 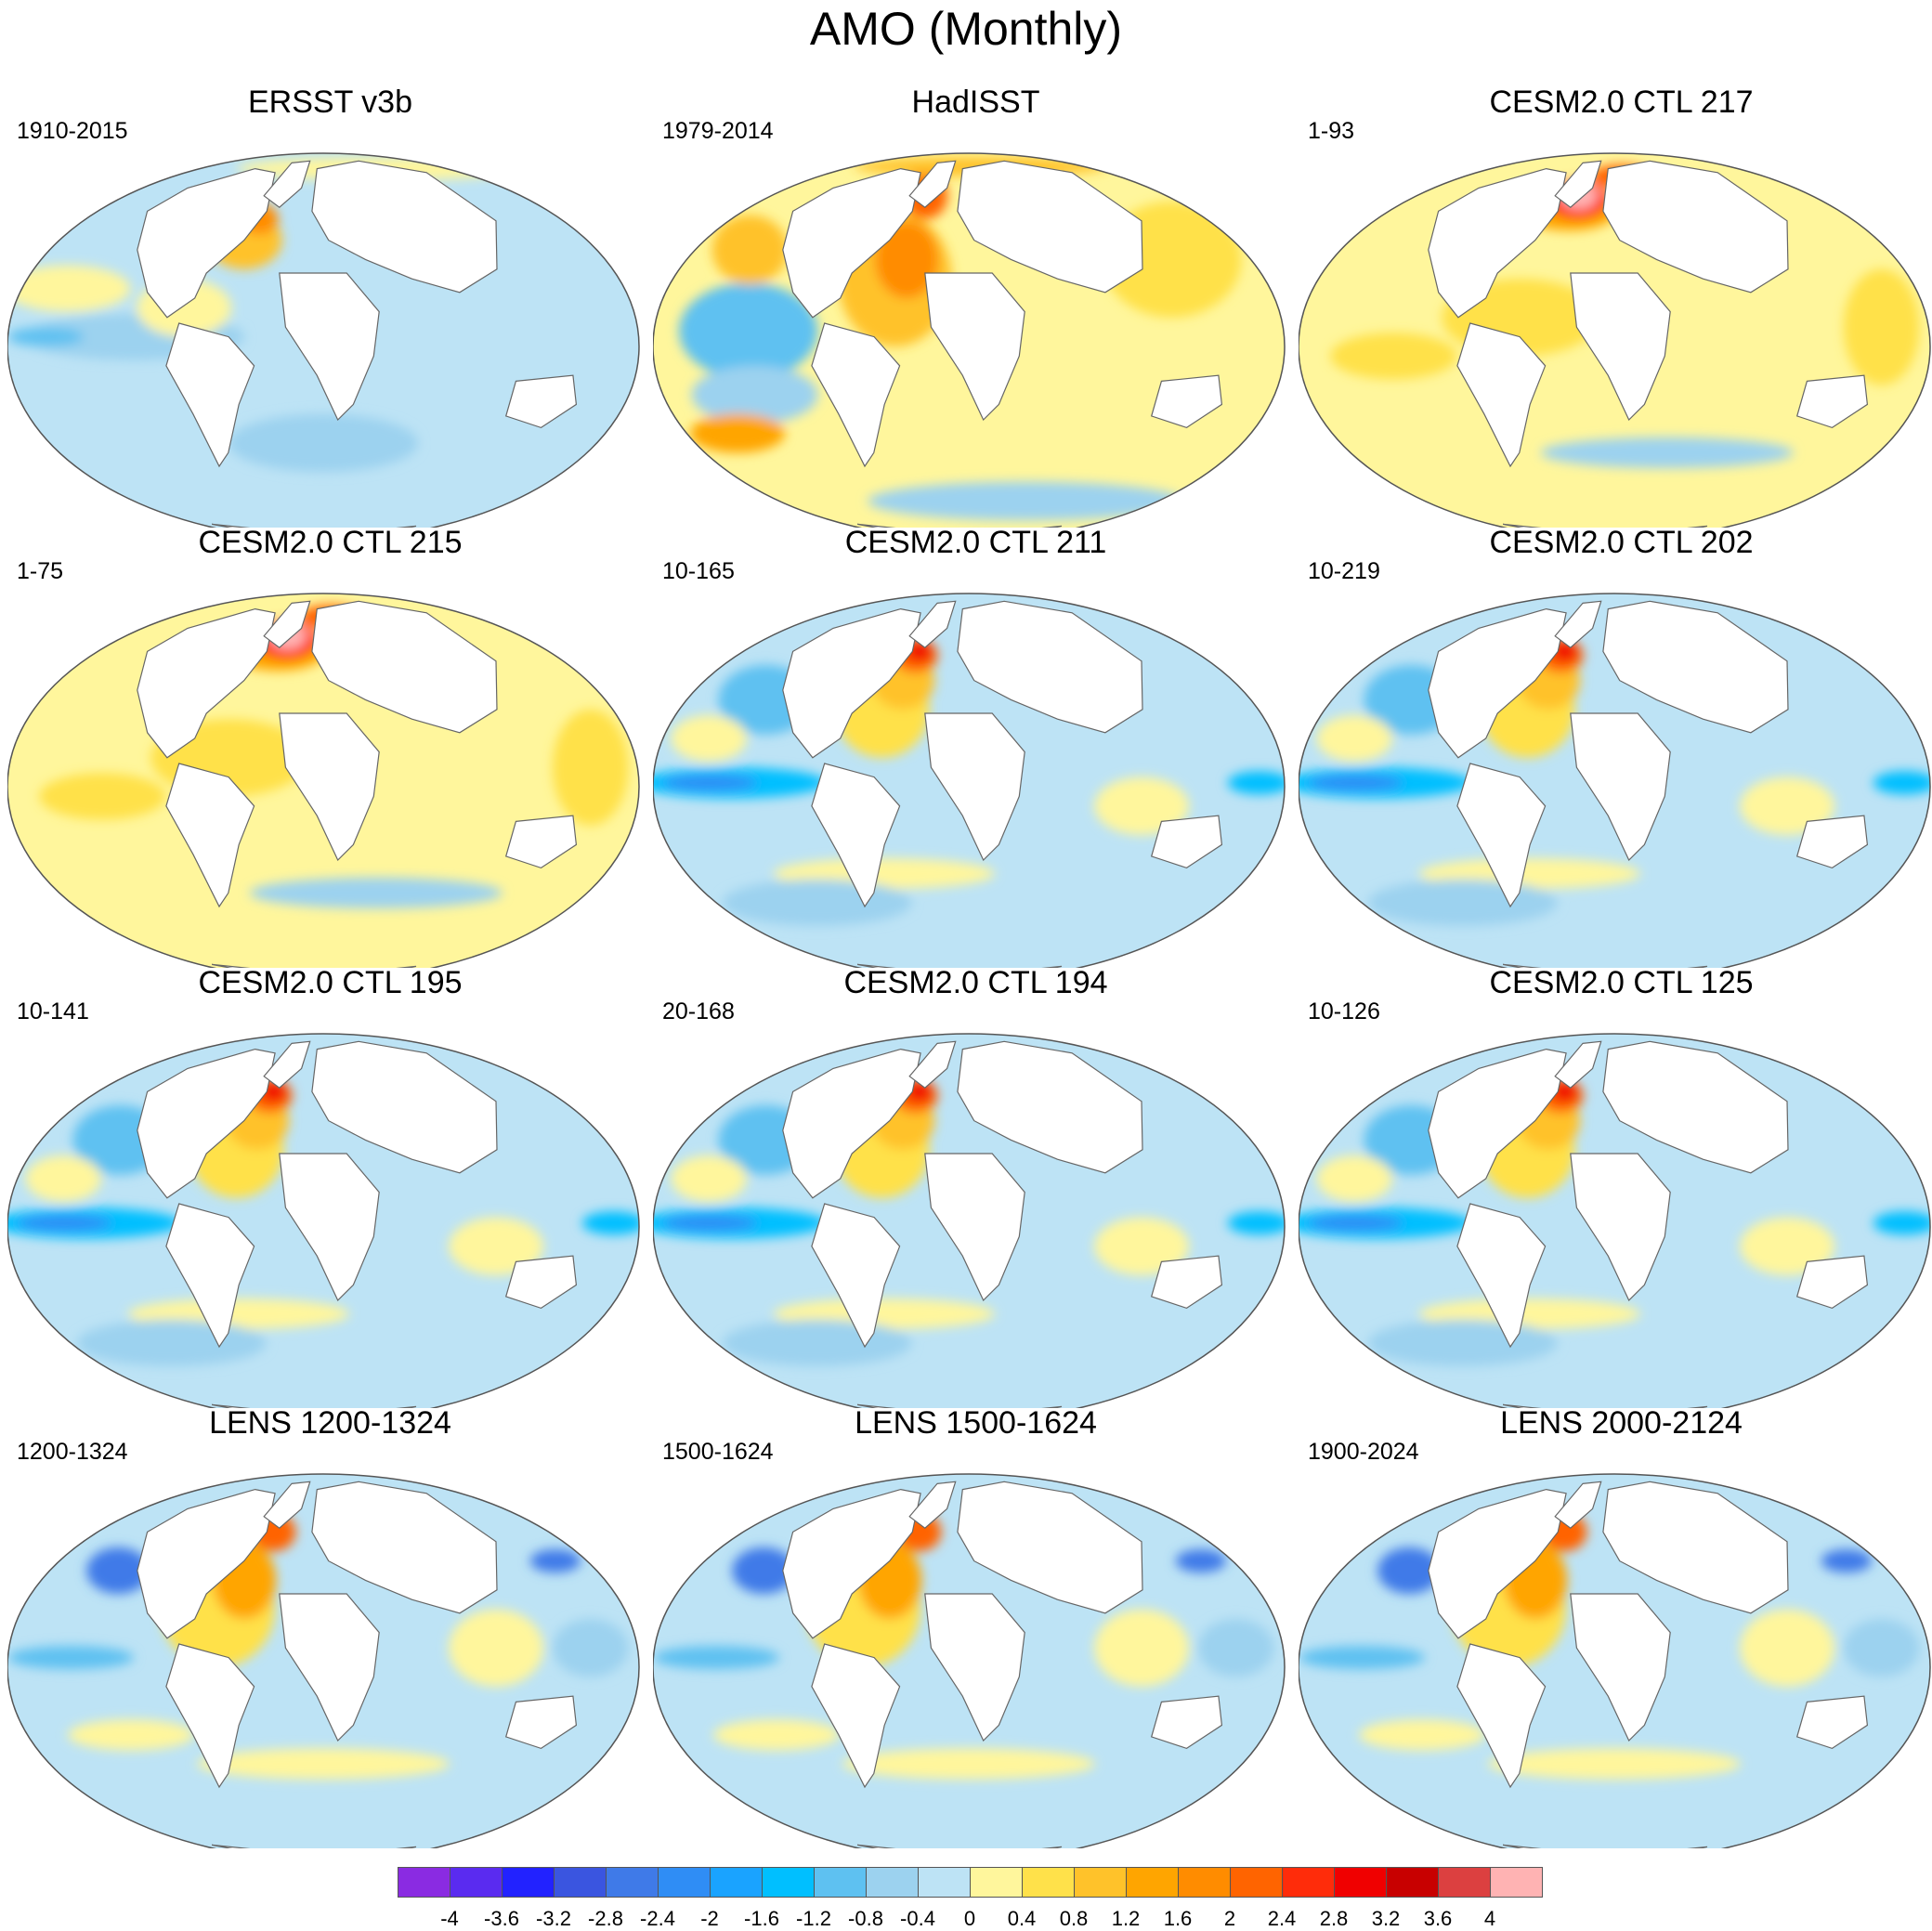 What do you see at coordinates (330, 746) in the screenshot?
I see `map-panel: CESM2.0 CTL 215 1-75` at bounding box center [330, 746].